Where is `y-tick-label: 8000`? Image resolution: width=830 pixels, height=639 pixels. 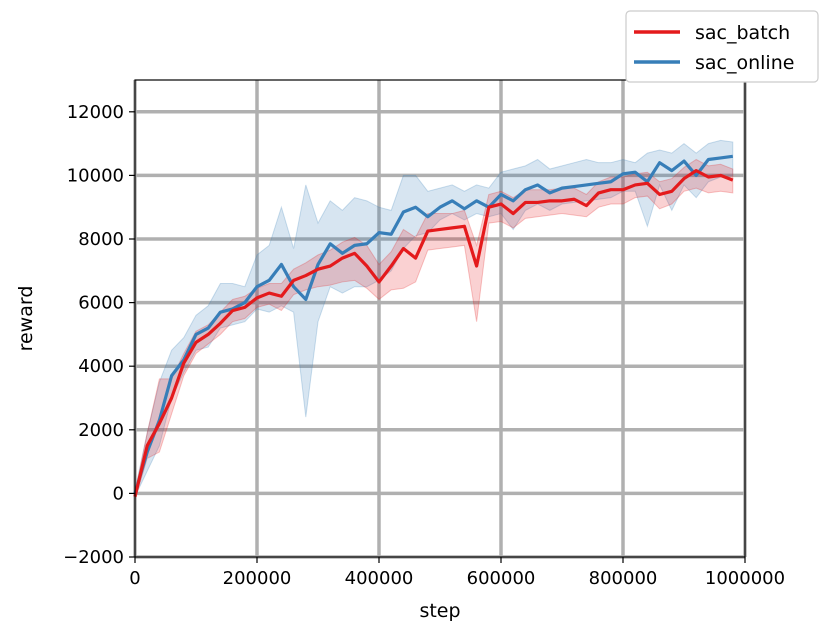
y-tick-label: 8000 is located at coordinates (101, 239).